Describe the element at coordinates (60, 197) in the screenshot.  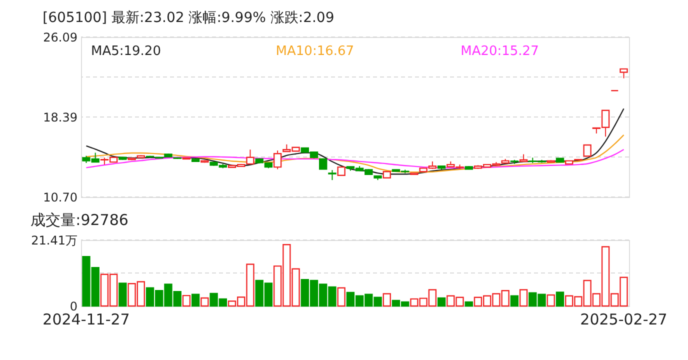
I see `y-tick-label: 10.70` at that location.